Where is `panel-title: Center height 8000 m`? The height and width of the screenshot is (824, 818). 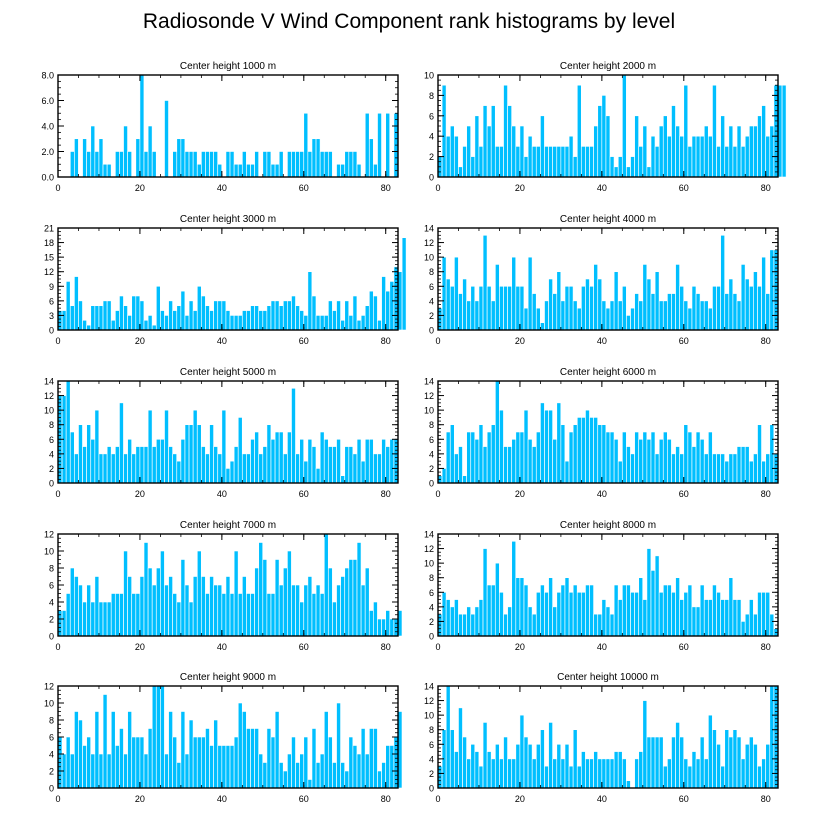
panel-title: Center height 8000 m is located at coordinates (608, 525).